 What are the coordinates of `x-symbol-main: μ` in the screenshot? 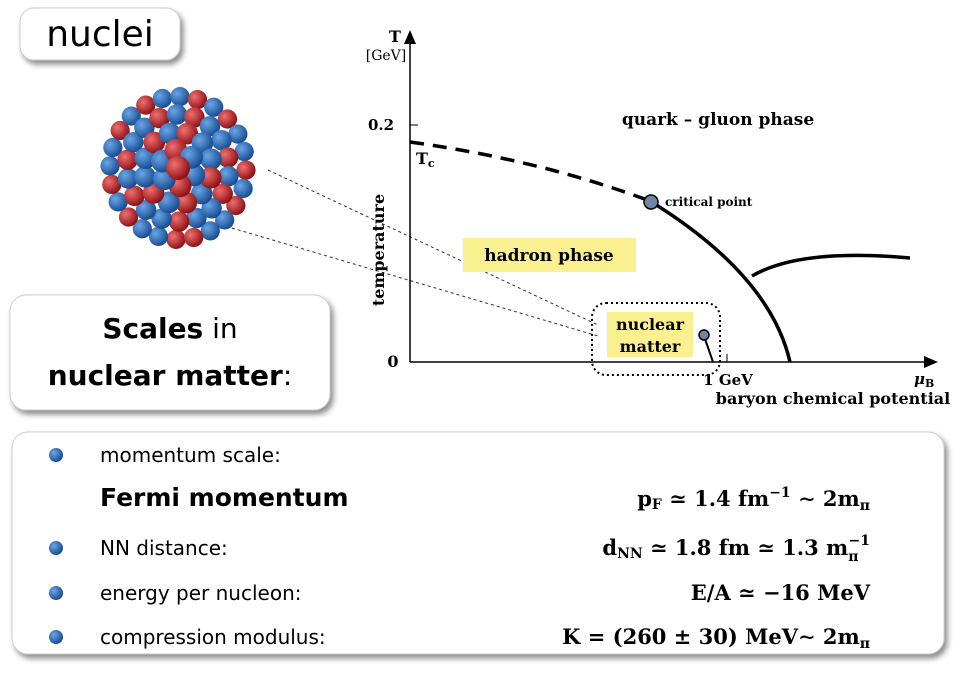 It's located at (919, 379).